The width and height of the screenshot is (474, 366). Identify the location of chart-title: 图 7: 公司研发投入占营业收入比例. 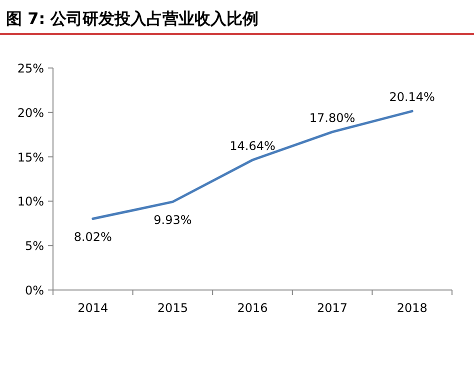
(132, 18).